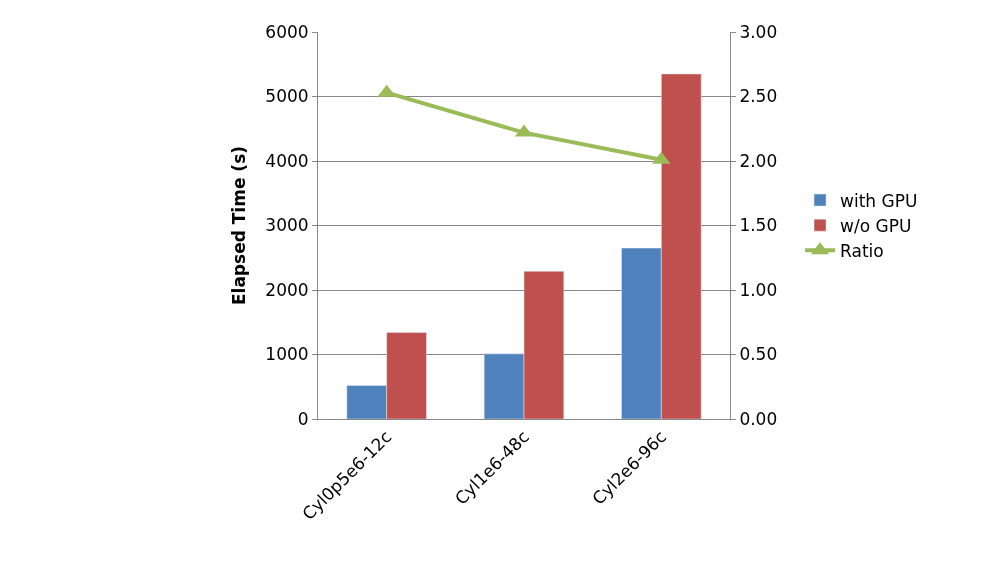 The height and width of the screenshot is (575, 1005). I want to click on legend-label: with GPU, so click(879, 200).